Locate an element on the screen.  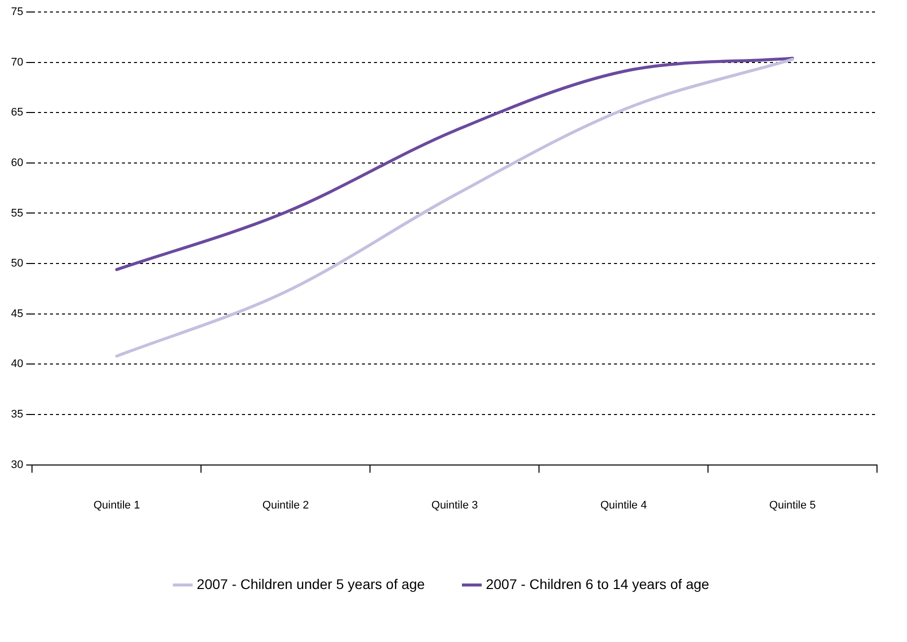
legend-label: 2007 - Children 6 to 14 years of age is located at coordinates (598, 584).